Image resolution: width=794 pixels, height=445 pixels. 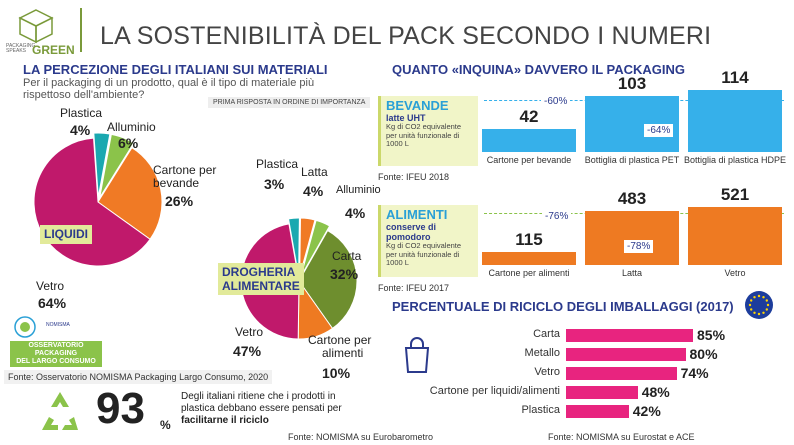 I want to click on bevande-title: BEVANDE, so click(x=417, y=105).